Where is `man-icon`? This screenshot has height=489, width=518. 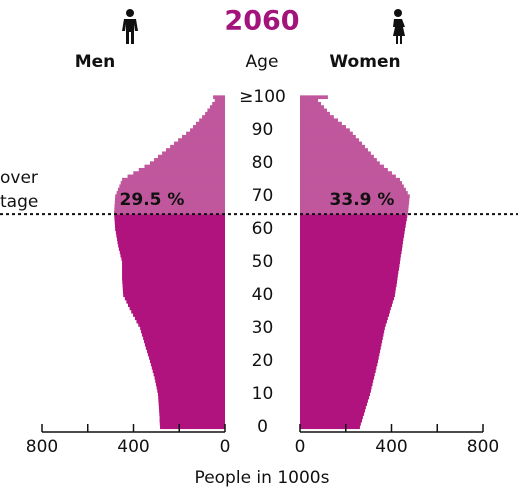 man-icon is located at coordinates (130, 26).